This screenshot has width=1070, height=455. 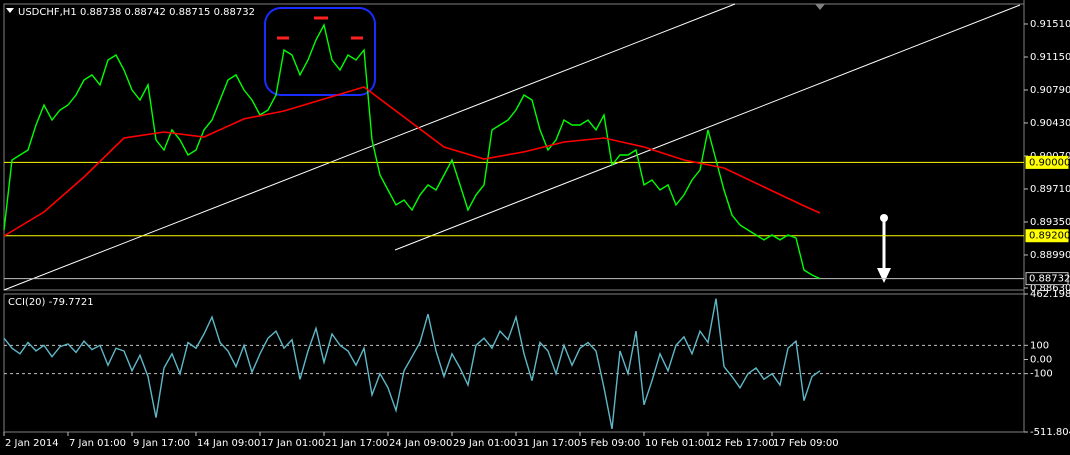 I want to click on y-tick-label: 0.89350, so click(x=1050, y=222).